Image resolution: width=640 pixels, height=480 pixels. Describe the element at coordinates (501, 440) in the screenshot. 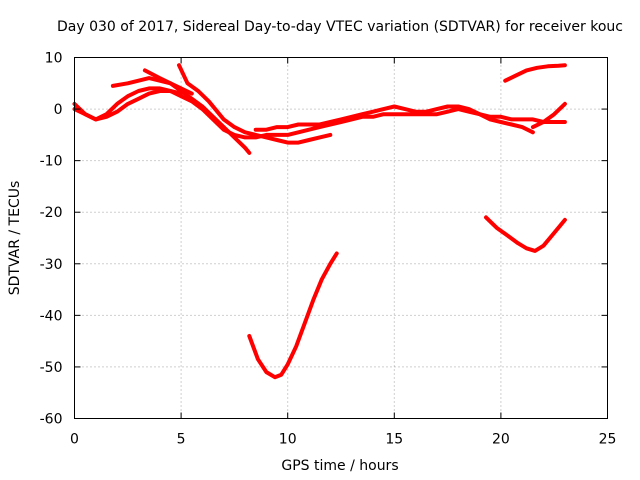

I see `x-tick-label: 20` at that location.